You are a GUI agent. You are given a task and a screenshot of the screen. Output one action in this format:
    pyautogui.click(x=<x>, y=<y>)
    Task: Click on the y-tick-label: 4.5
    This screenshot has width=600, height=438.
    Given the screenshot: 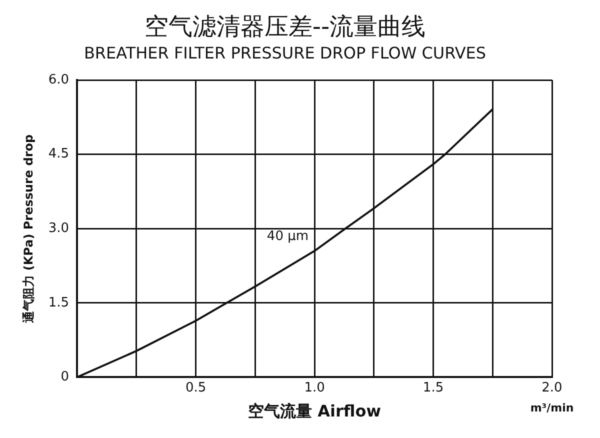 What is the action you would take?
    pyautogui.click(x=59, y=154)
    